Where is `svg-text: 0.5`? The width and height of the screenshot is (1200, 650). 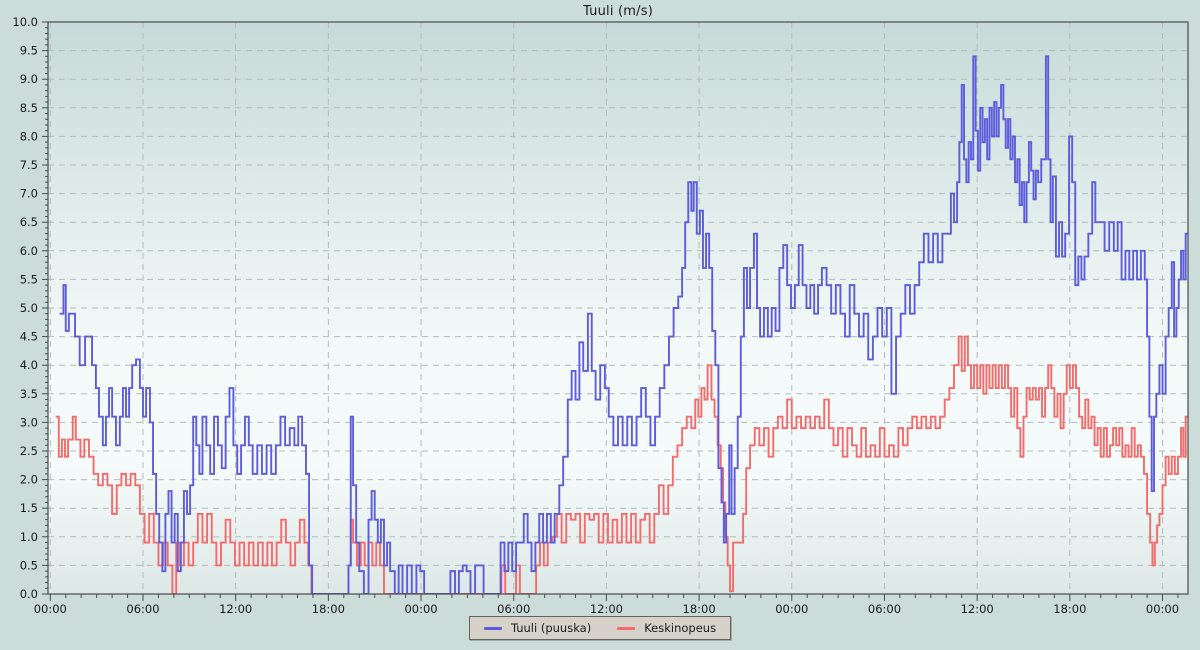 svg-text: 0.5 is located at coordinates (29, 565).